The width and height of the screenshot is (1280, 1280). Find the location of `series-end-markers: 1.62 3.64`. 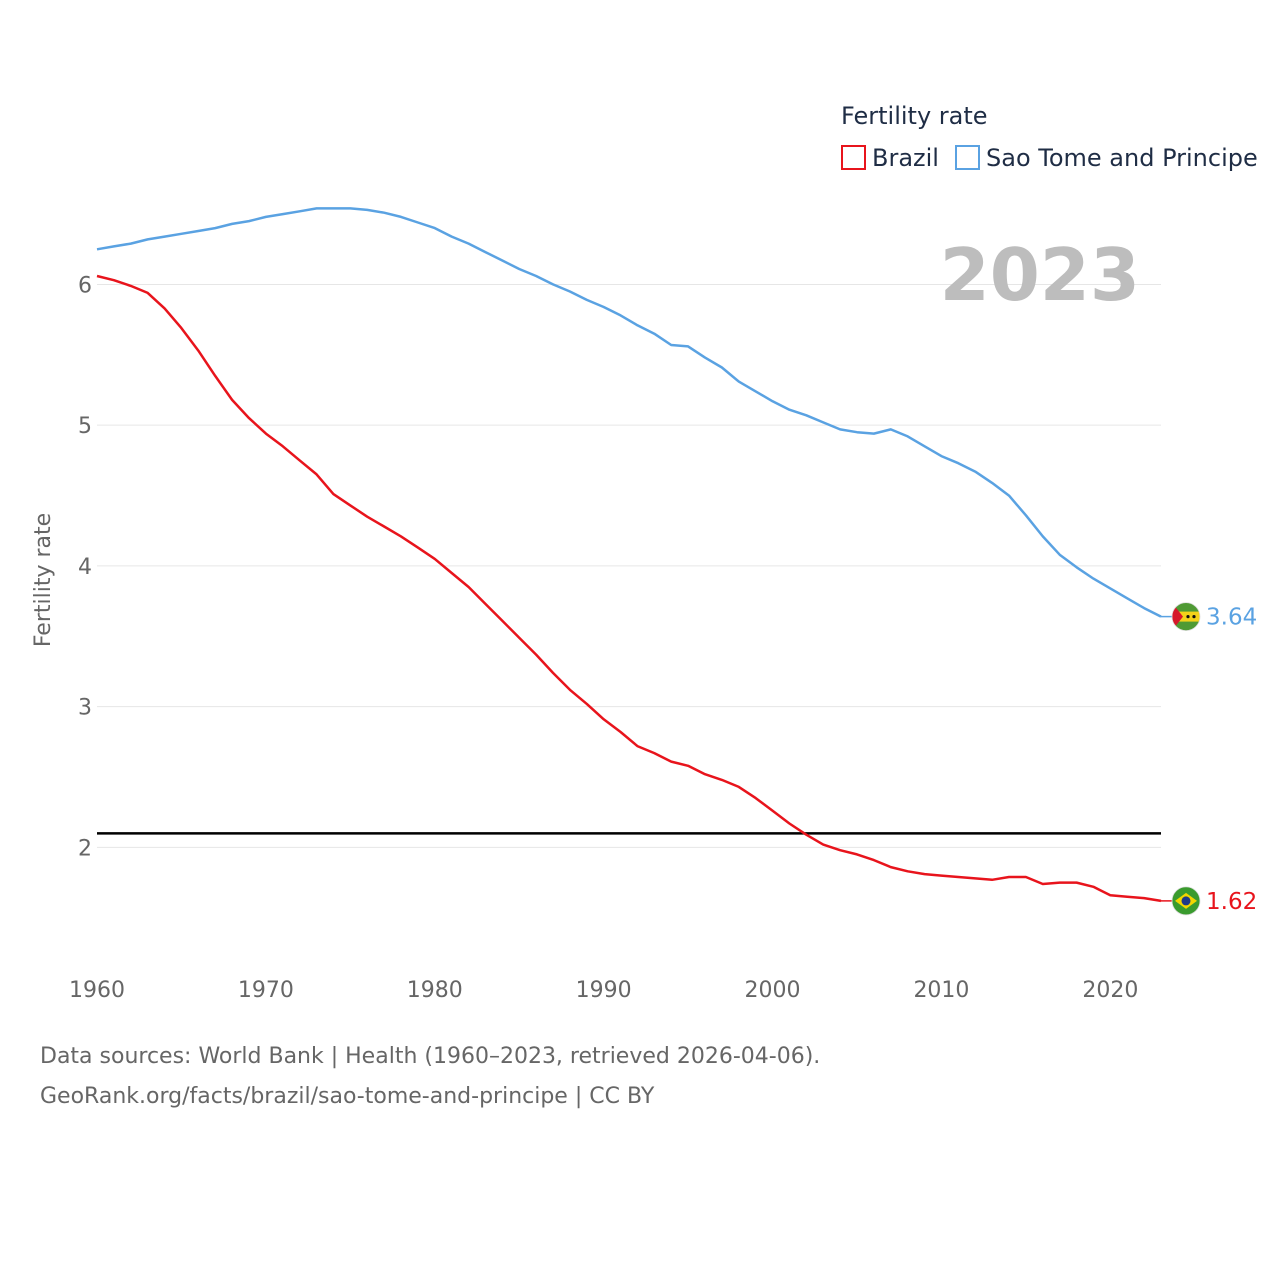

series-end-markers: 1.62 3.64 is located at coordinates (1209, 759).